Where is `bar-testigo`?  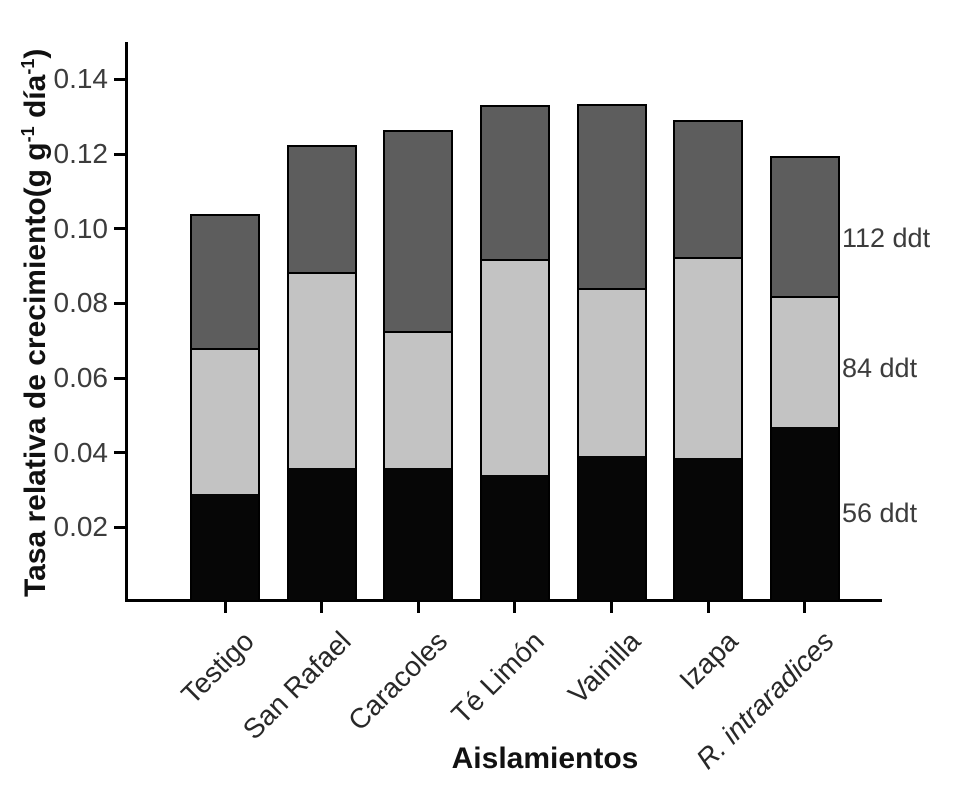 bar-testigo is located at coordinates (225, 407).